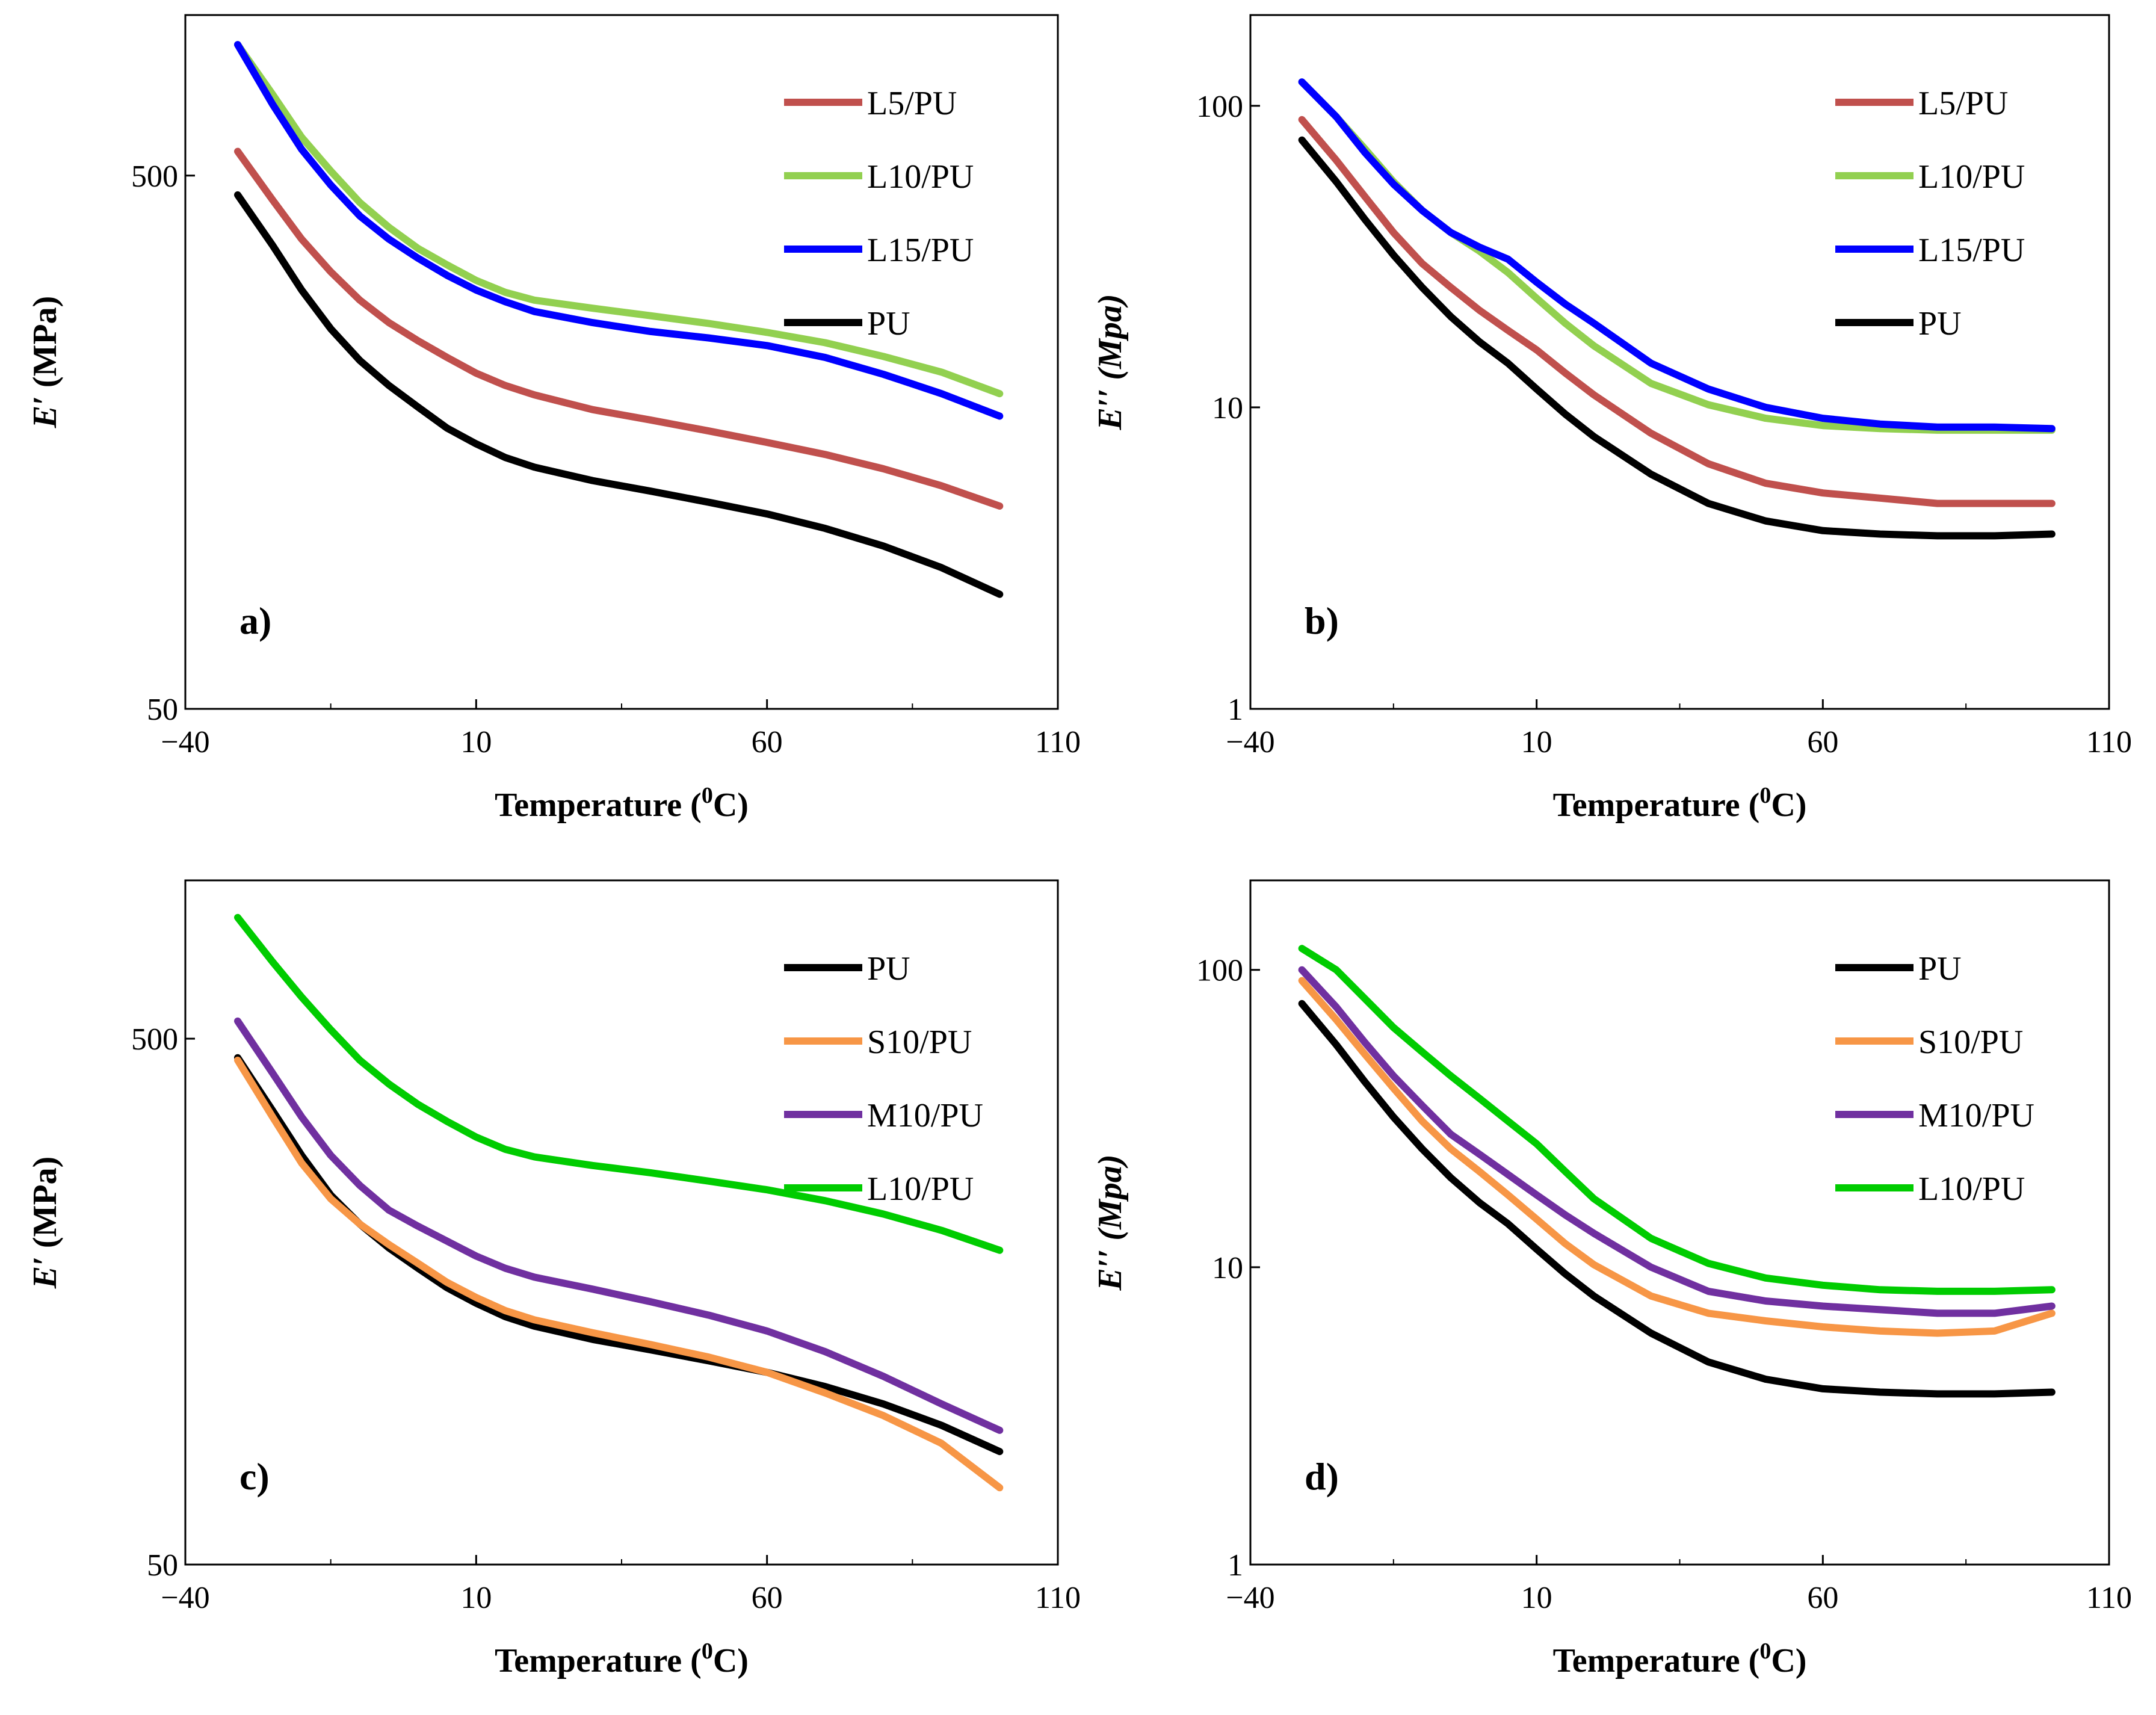 The height and width of the screenshot is (1715, 2156). Describe the element at coordinates (254, 1476) in the screenshot. I see `panel-label: c)` at that location.